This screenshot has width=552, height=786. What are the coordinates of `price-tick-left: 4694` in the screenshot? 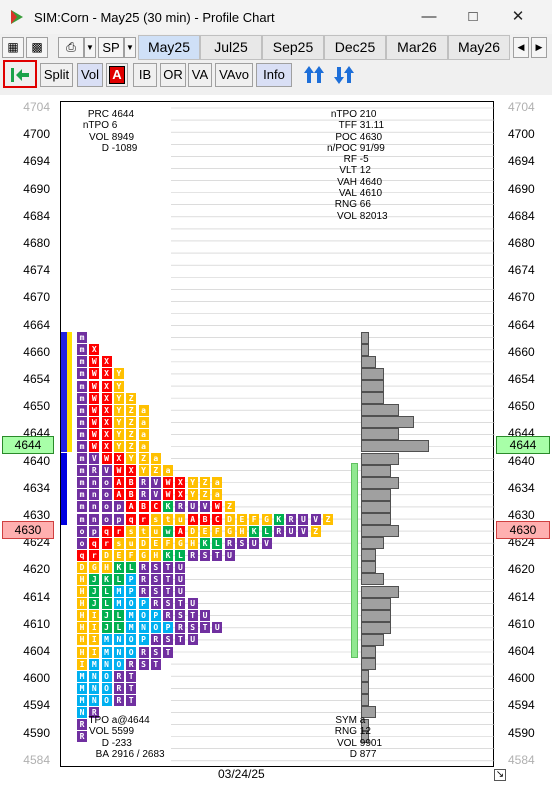 It's located at (36, 161).